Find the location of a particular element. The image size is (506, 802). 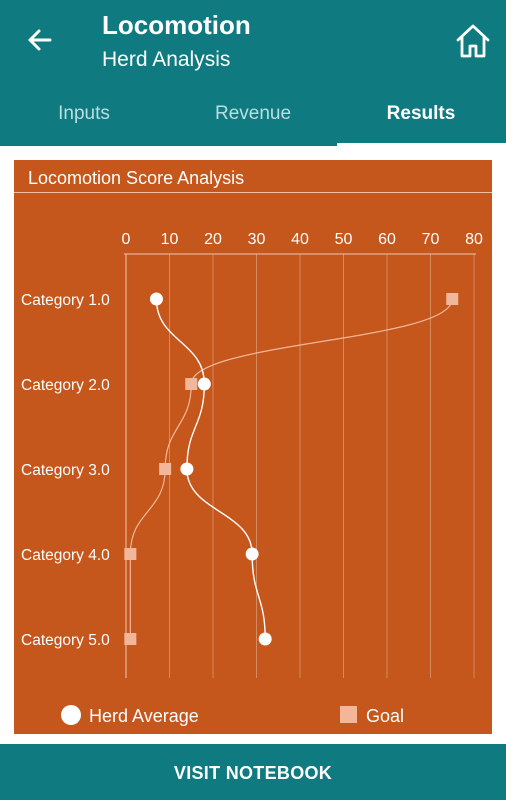

legend-goal-label: Goal is located at coordinates (385, 716).